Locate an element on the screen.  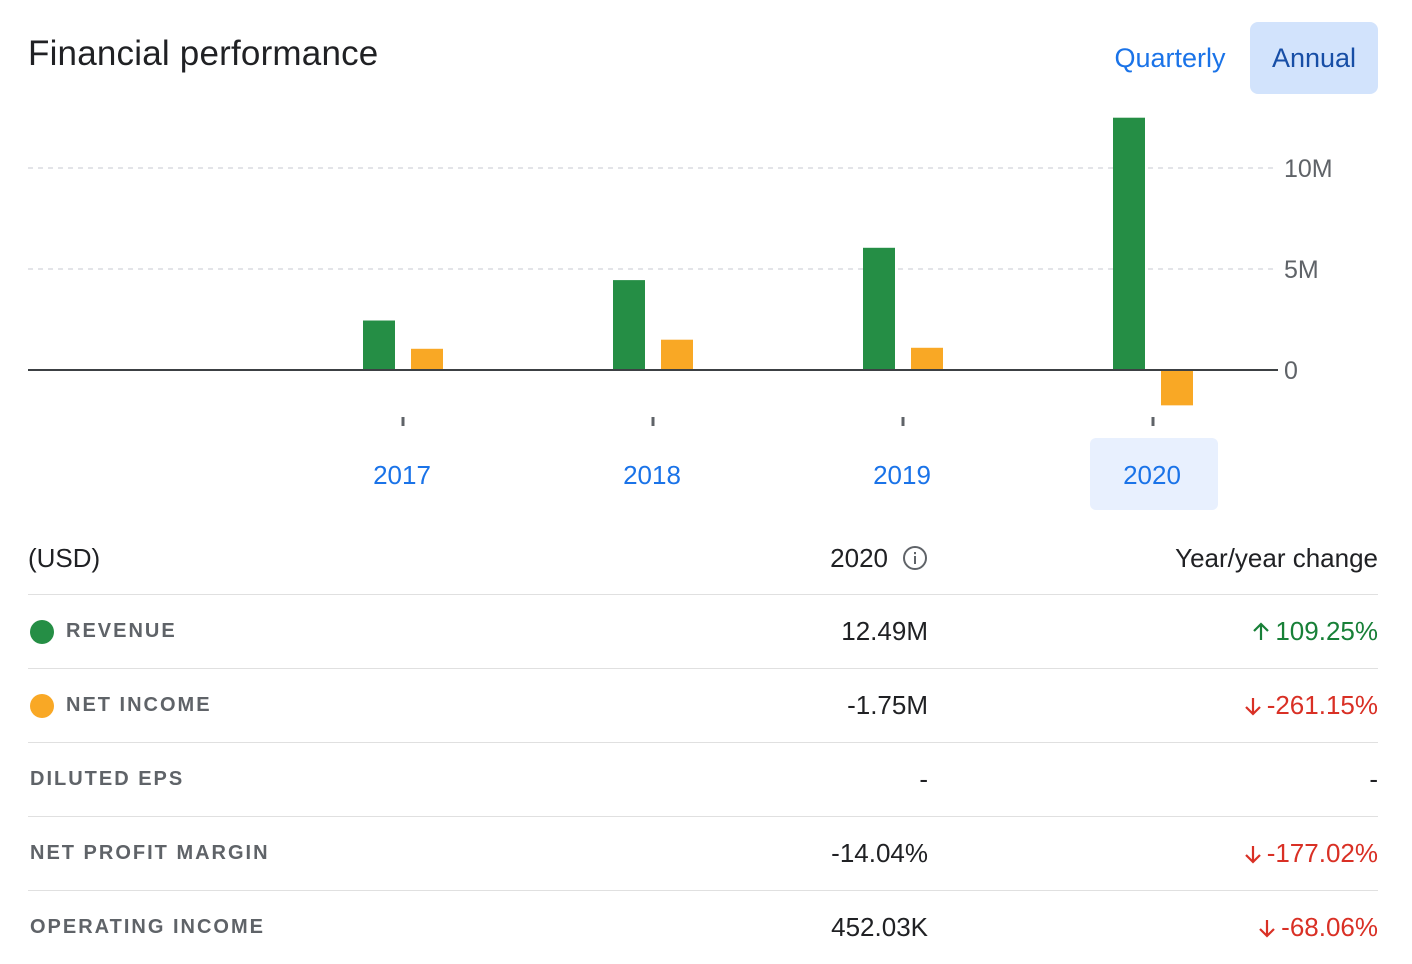
metric-change: - is located at coordinates (1373, 779).